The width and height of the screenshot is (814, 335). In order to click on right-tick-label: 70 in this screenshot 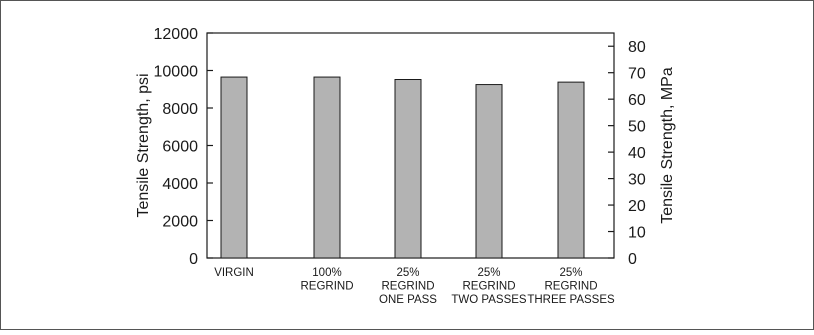, I will do `click(637, 74)`.